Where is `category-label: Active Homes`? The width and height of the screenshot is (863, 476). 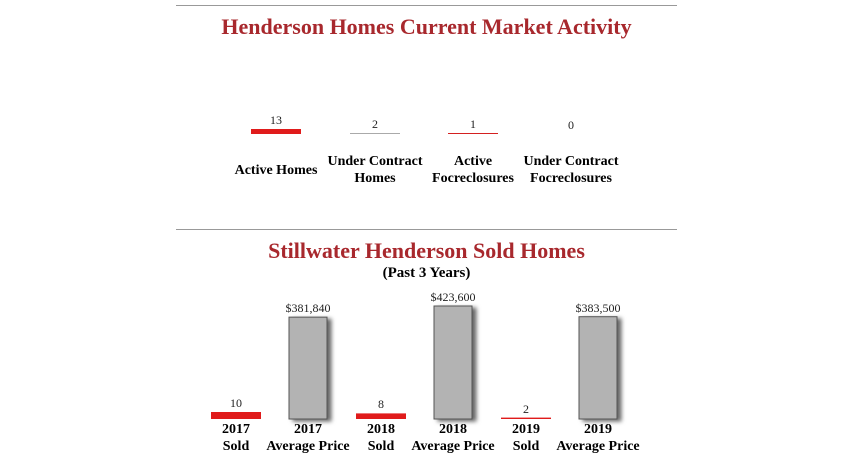 category-label: Active Homes is located at coordinates (276, 170).